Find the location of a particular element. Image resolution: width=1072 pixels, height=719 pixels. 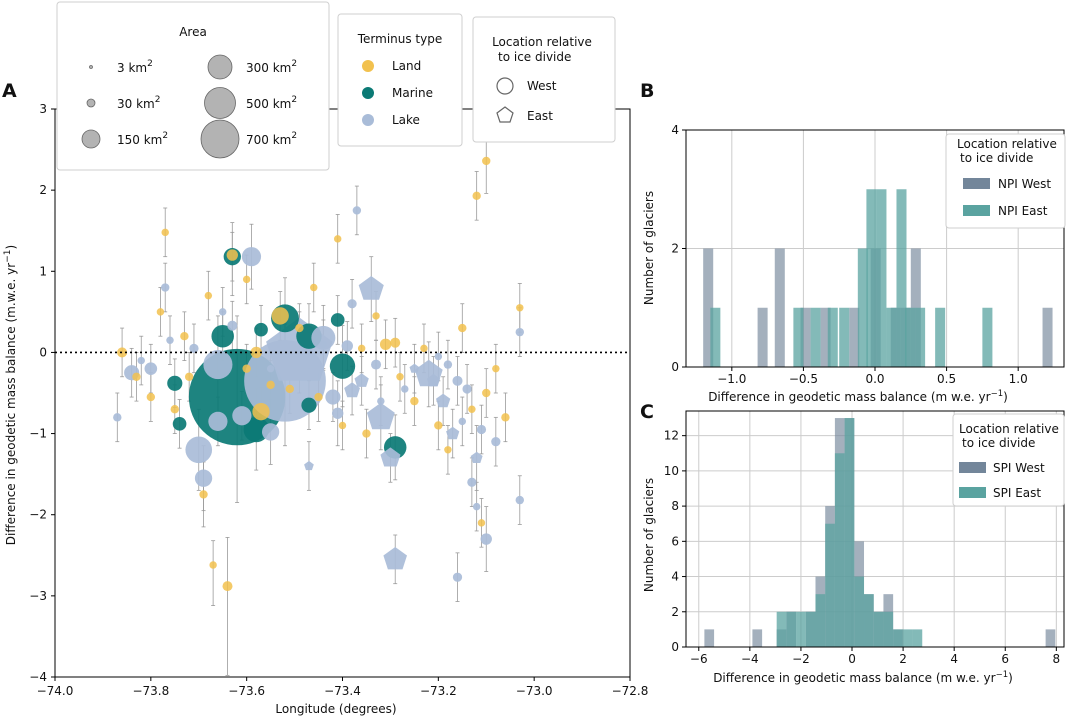

a-ytick-label: 1 is located at coordinates (43, 271).